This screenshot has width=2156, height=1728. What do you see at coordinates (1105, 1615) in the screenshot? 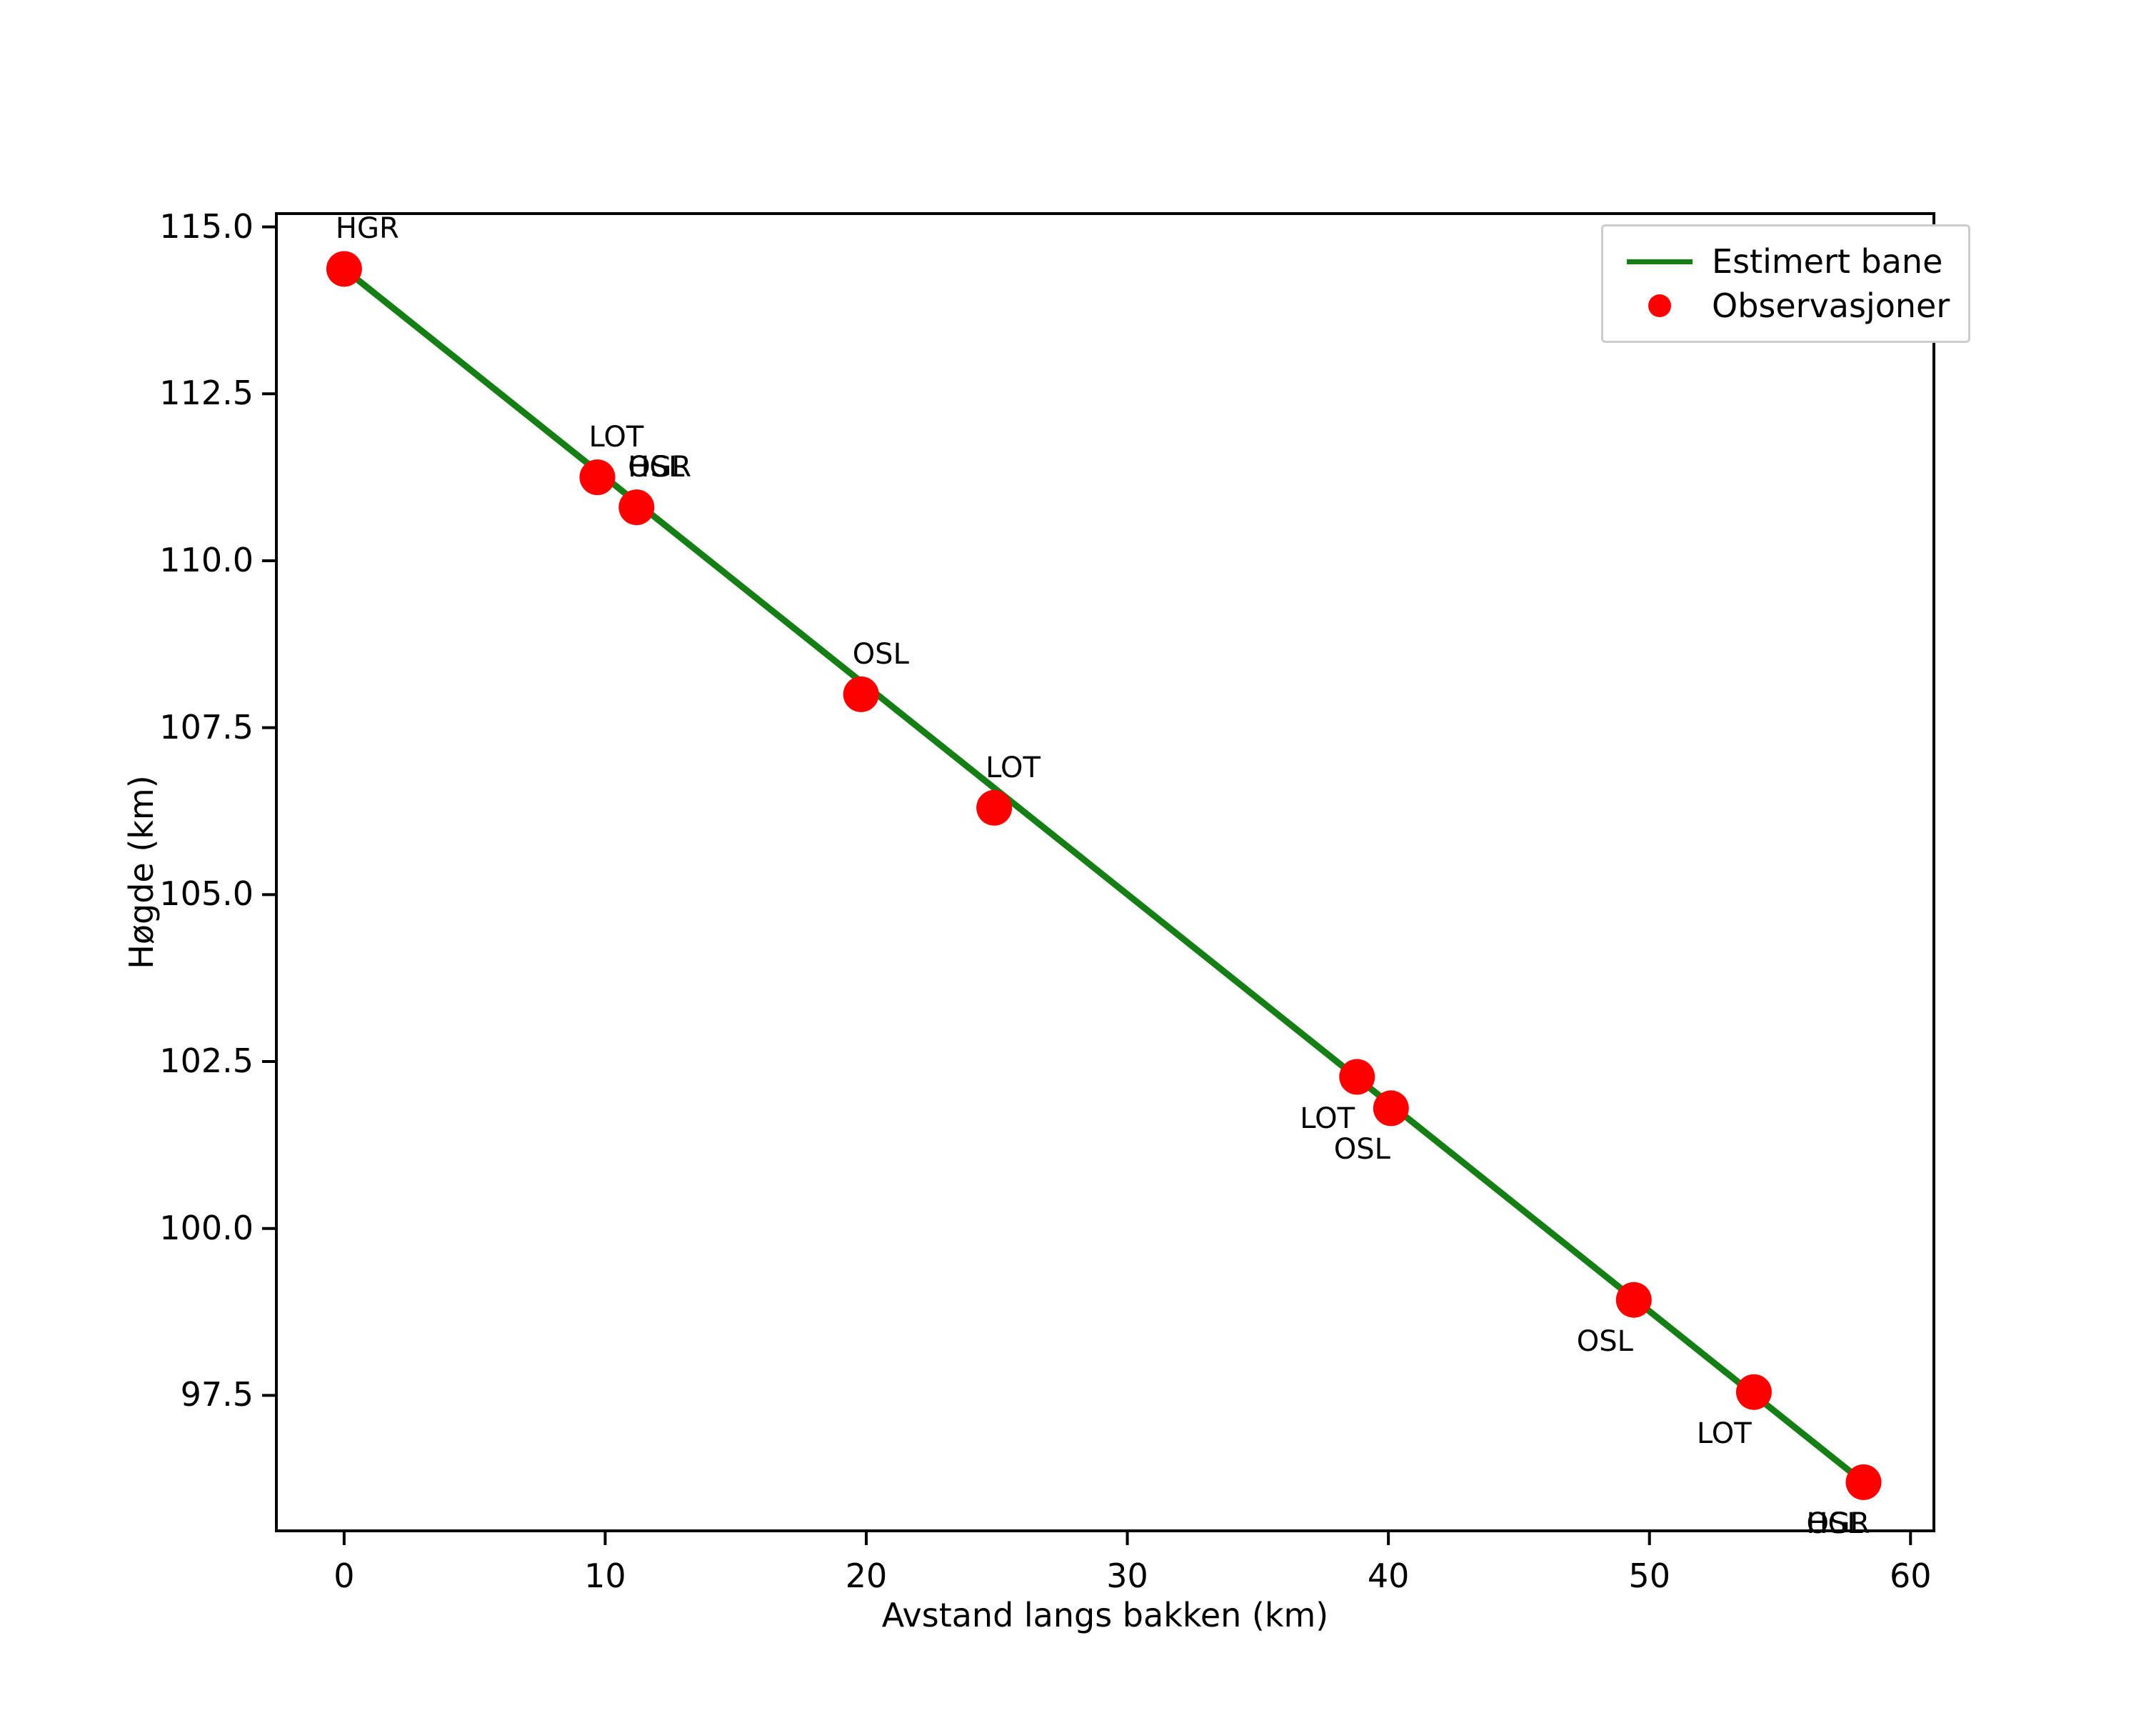
I see `x-axis-title: Avstand langs bakken (km)` at bounding box center [1105, 1615].